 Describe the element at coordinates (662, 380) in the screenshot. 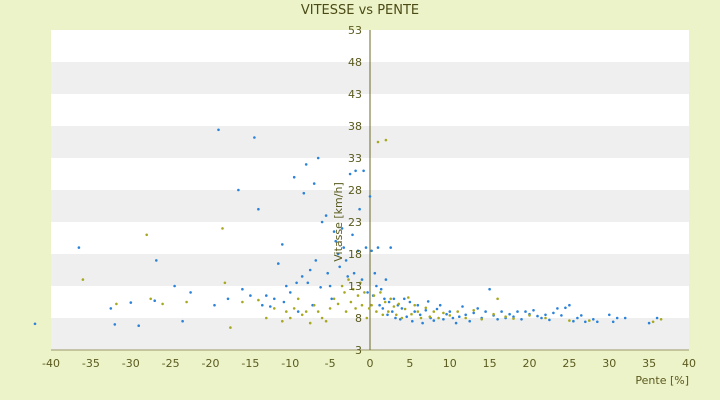

I see `x-axis-label: Pente [%]` at that location.